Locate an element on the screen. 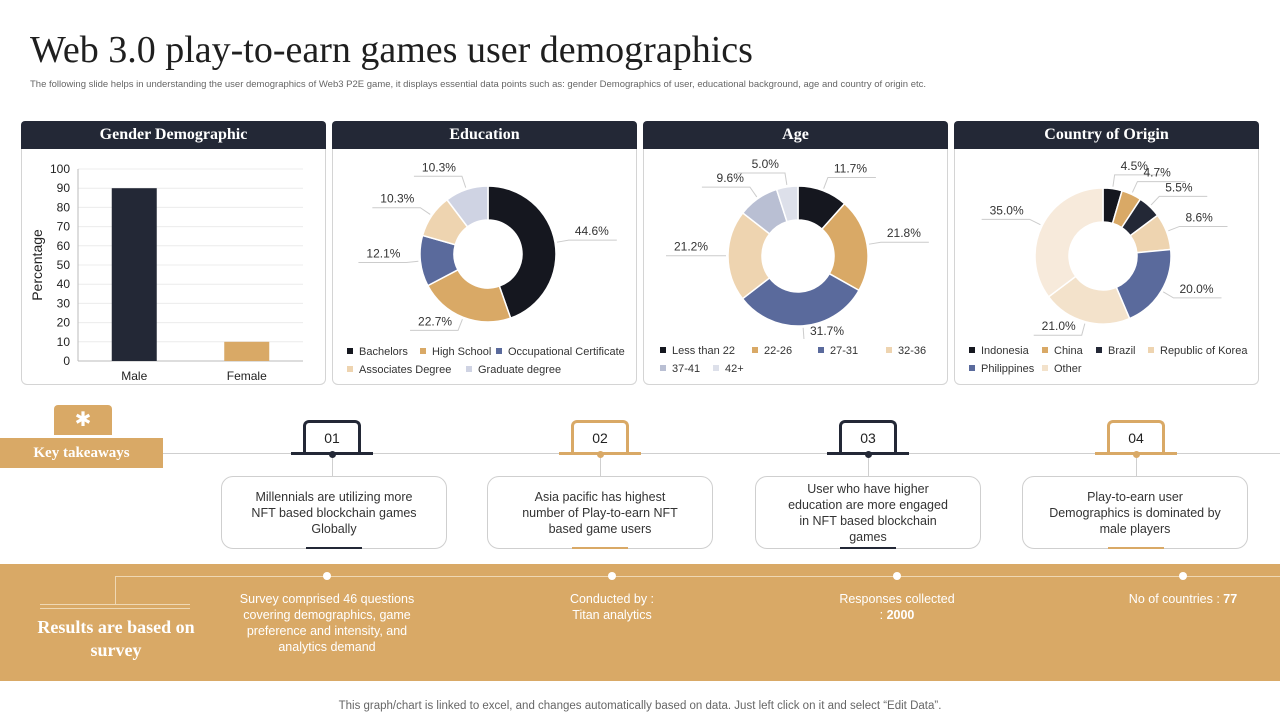  legend-label: Philippines is located at coordinates (1008, 369).